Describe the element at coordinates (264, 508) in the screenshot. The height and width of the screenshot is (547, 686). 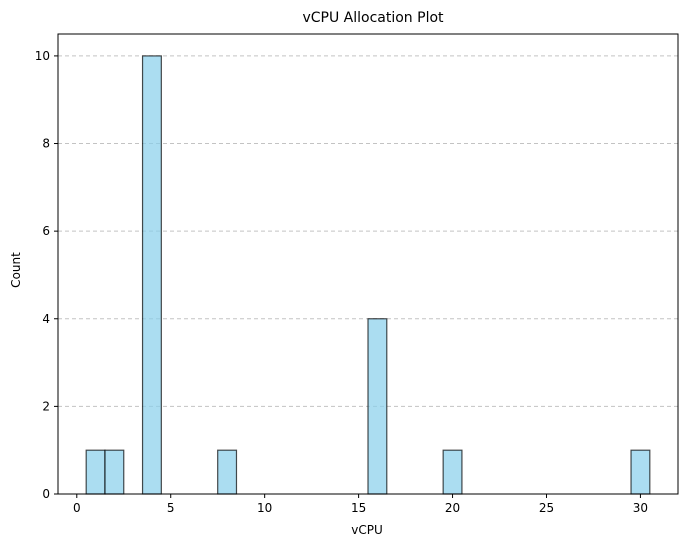
I see `x-tick-label: 10` at that location.